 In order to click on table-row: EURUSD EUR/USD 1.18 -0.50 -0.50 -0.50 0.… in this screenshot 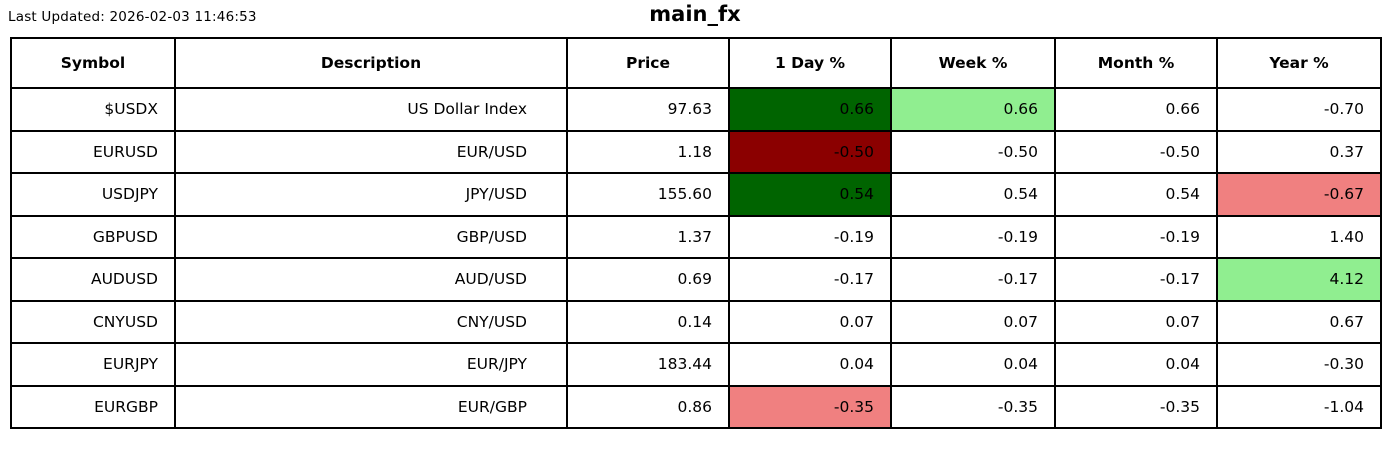, I will do `click(696, 151)`.